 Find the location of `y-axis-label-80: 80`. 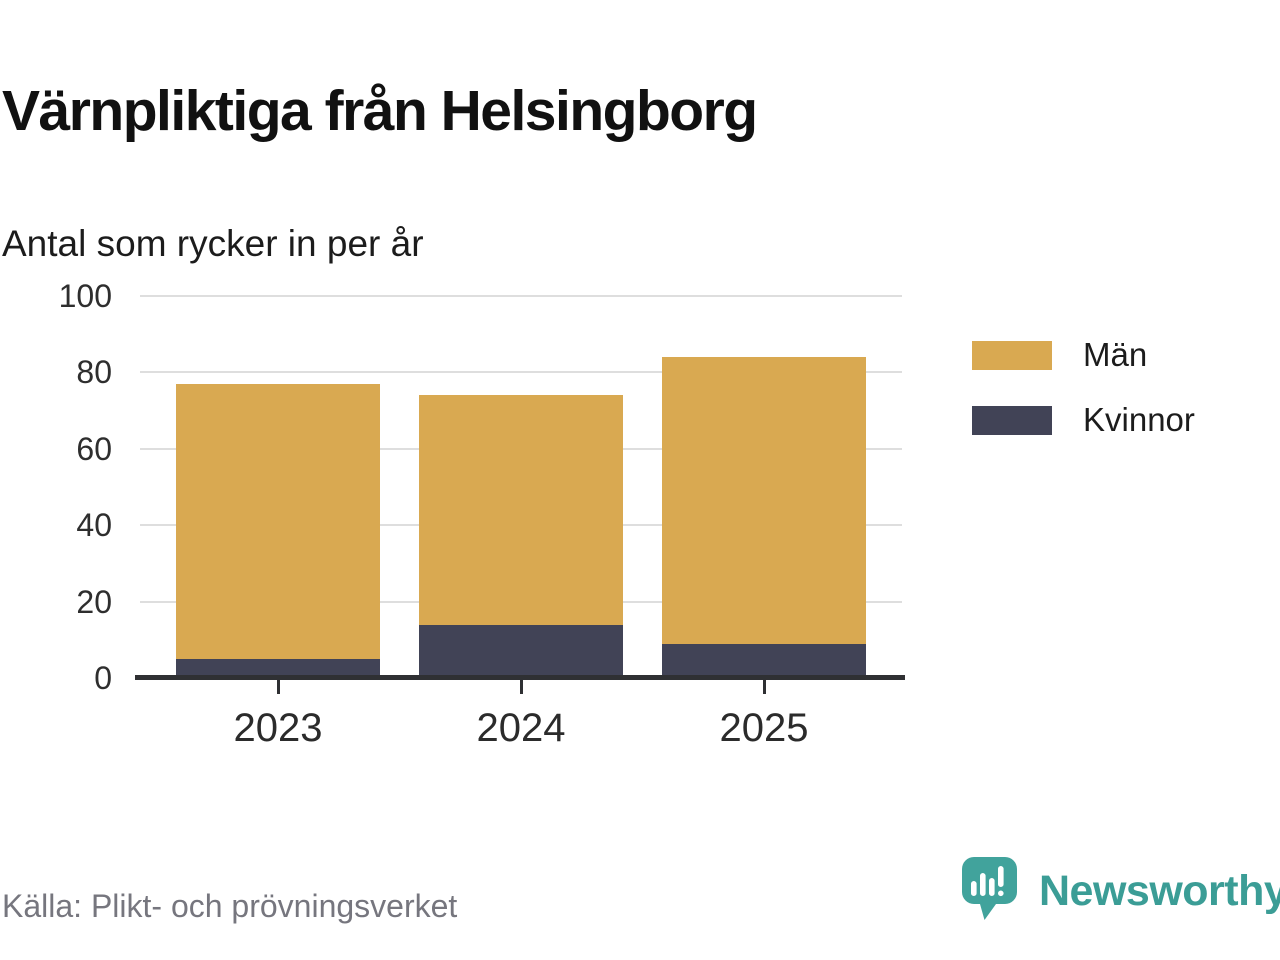

y-axis-label-80: 80 is located at coordinates (94, 372).